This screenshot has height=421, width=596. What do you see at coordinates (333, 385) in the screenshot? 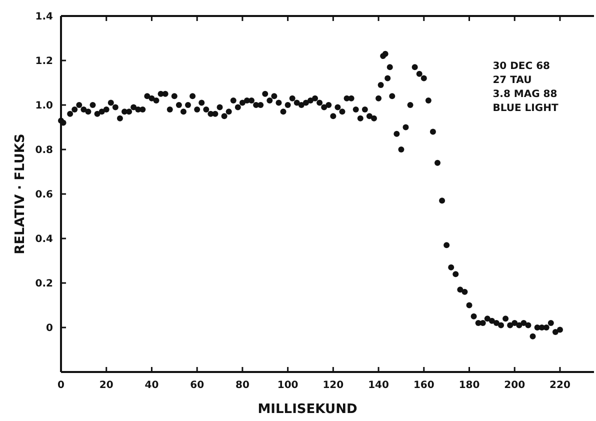
I see `x-tick-label: 120` at bounding box center [333, 385].